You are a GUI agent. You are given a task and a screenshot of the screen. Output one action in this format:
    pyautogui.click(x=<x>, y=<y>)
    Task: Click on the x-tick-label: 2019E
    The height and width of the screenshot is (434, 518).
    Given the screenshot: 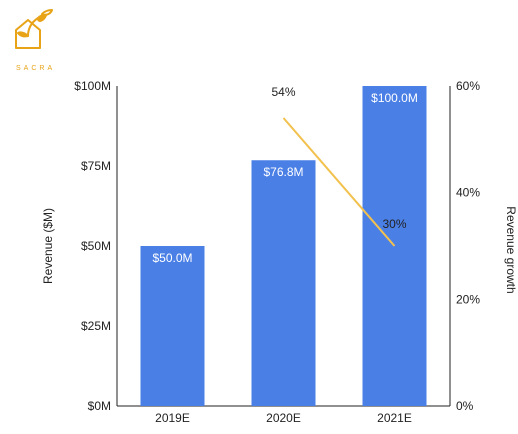 What is the action you would take?
    pyautogui.click(x=172, y=418)
    